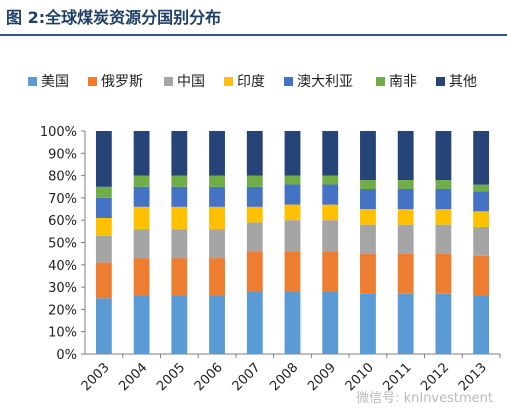  Describe the element at coordinates (62, 310) in the screenshot. I see `y-tick-label-2: 20%` at that location.